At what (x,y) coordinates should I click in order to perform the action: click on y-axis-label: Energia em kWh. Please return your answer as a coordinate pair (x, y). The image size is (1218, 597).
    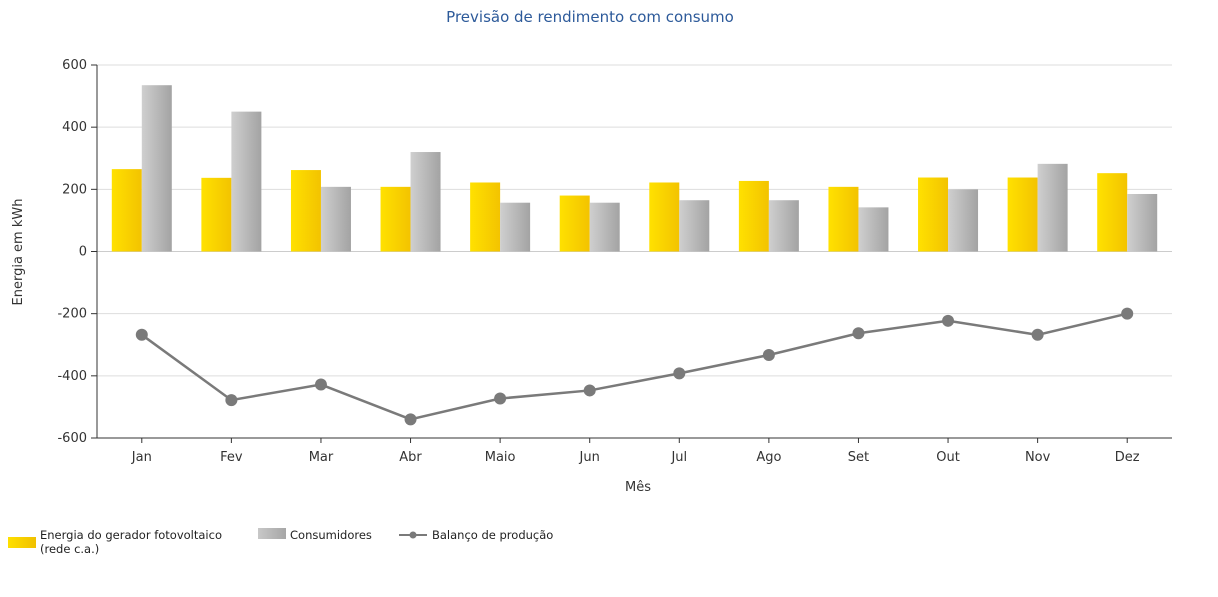
    Looking at the image, I should click on (18, 252).